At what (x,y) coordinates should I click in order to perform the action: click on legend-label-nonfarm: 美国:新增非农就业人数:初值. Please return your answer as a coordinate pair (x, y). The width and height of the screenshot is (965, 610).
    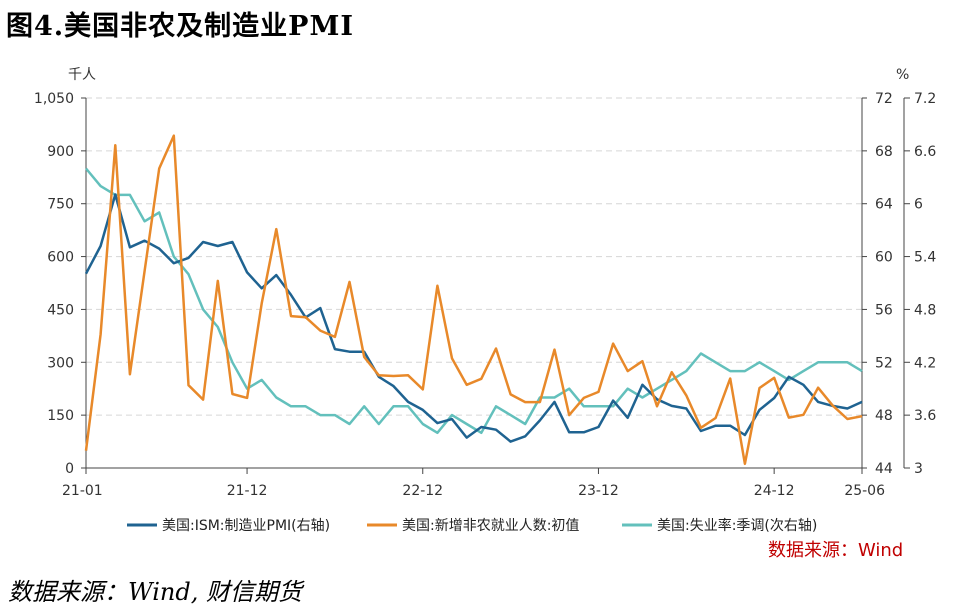
    Looking at the image, I should click on (490, 525).